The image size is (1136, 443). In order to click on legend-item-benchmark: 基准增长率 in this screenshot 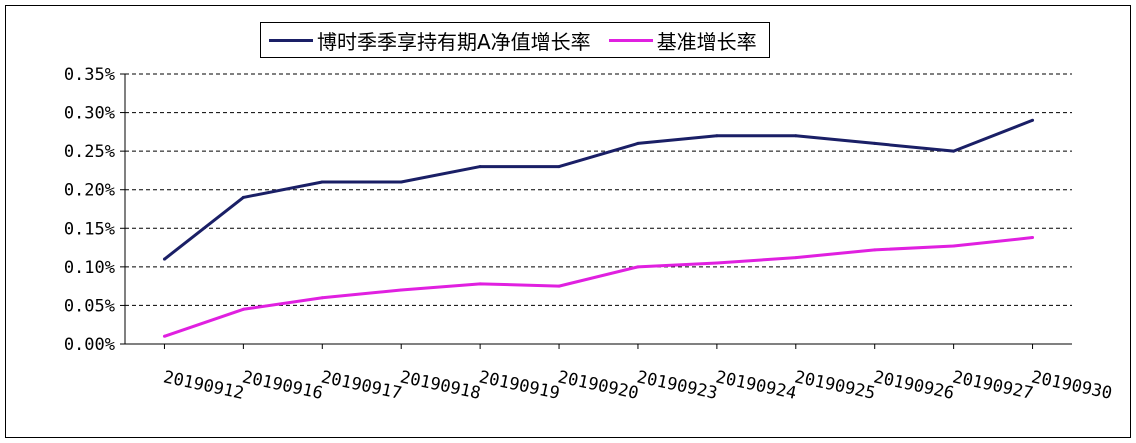, I will do `click(682, 40)`.